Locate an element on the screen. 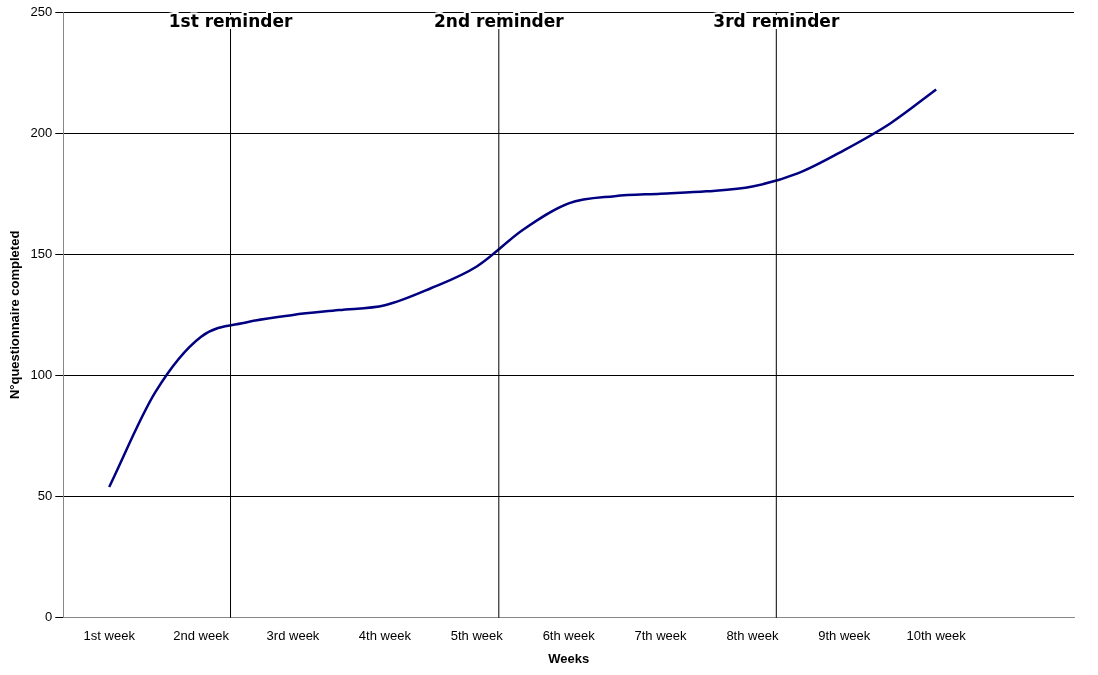 The height and width of the screenshot is (675, 1098). y-tick-label: 250 is located at coordinates (41, 11).